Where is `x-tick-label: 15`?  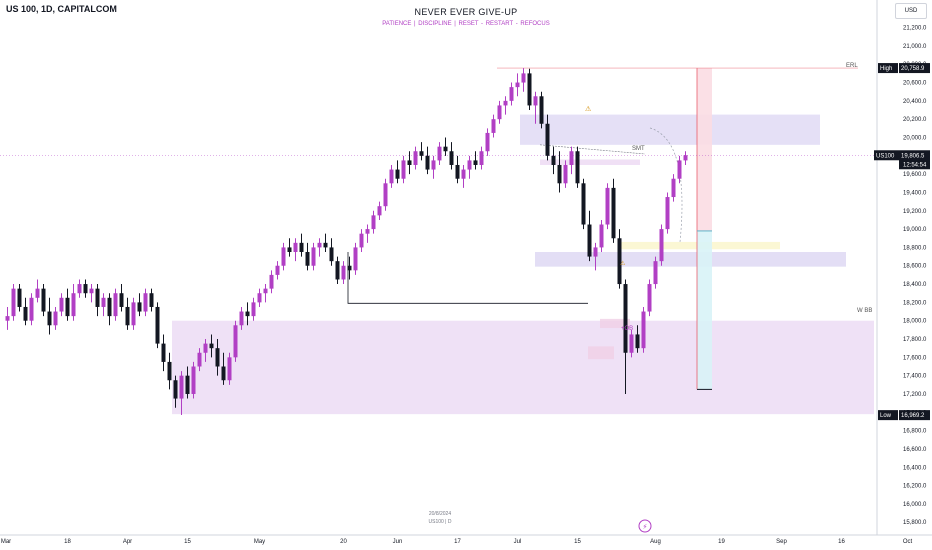
x-tick-label: 15 is located at coordinates (577, 542).